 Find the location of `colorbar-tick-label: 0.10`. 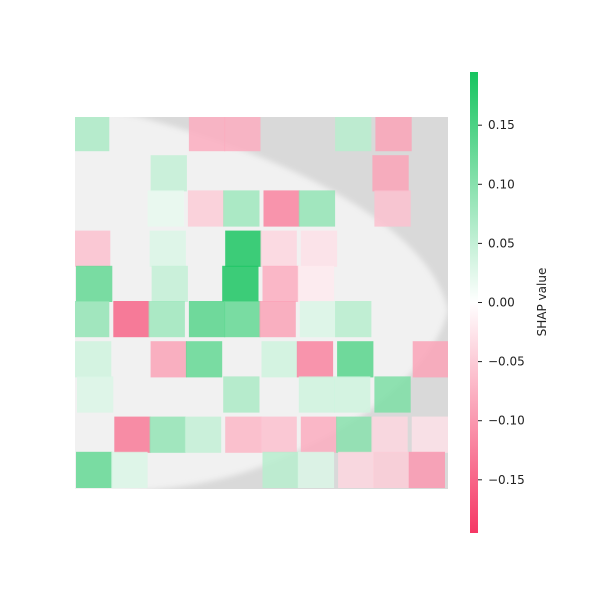

colorbar-tick-label: 0.10 is located at coordinates (501, 184).